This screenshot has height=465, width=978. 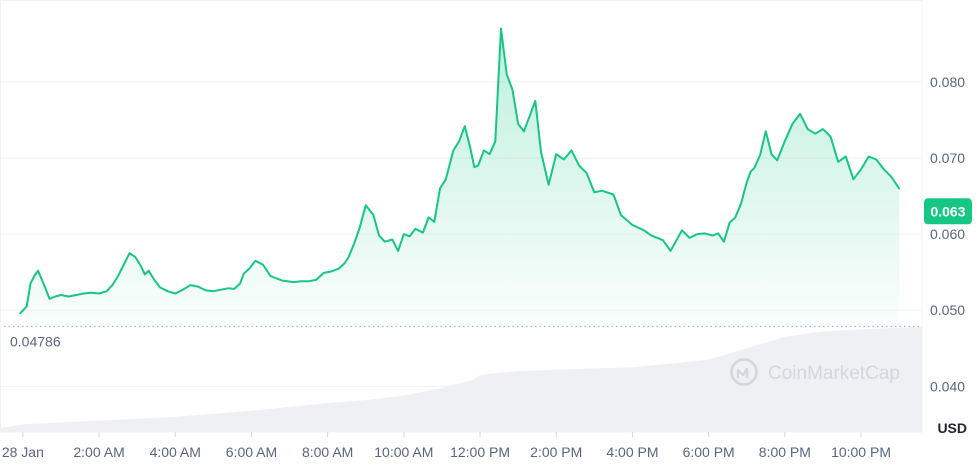 What do you see at coordinates (785, 452) in the screenshot?
I see `x-tick-label-10: 8:00 PM` at bounding box center [785, 452].